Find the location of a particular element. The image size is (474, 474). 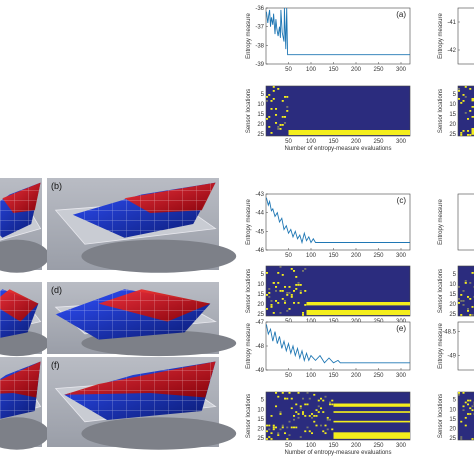

y-tick-label: -45 is located at coordinates (259, 232).